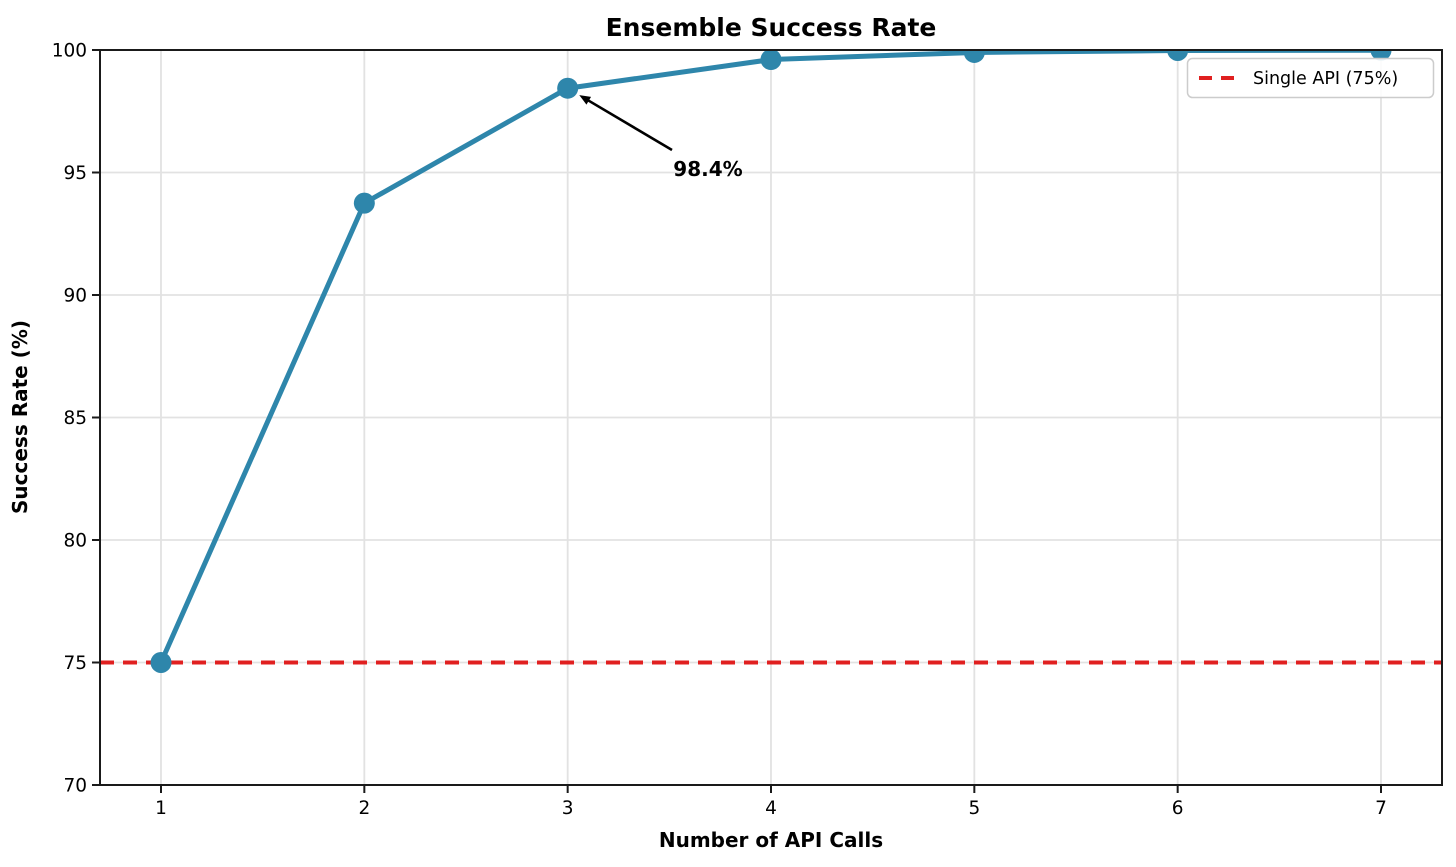 This screenshot has height=867, width=1456. I want to click on x-tick-label: 2, so click(364, 808).